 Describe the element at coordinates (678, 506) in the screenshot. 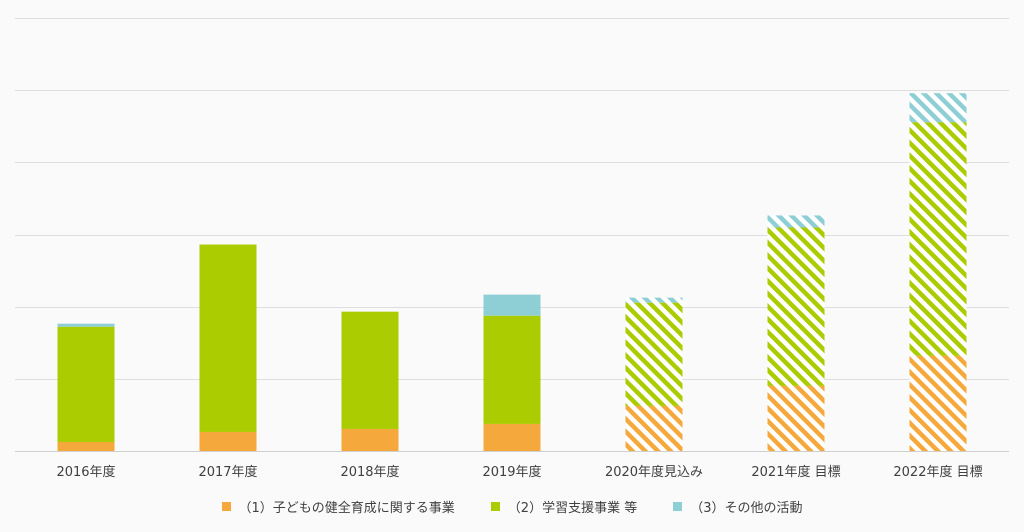

I see `legend-swatch-other` at that location.